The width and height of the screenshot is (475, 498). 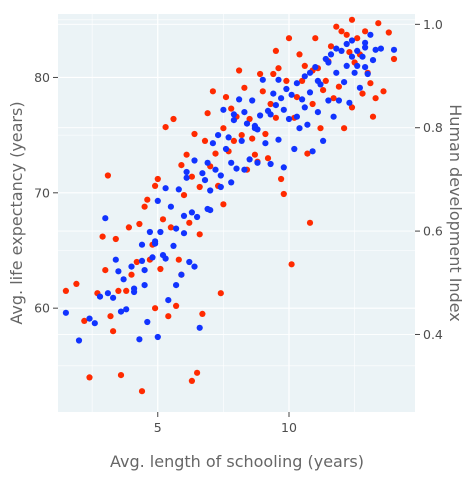 I want to click on x-tick-labels: 5 10, so click(x=225, y=423).